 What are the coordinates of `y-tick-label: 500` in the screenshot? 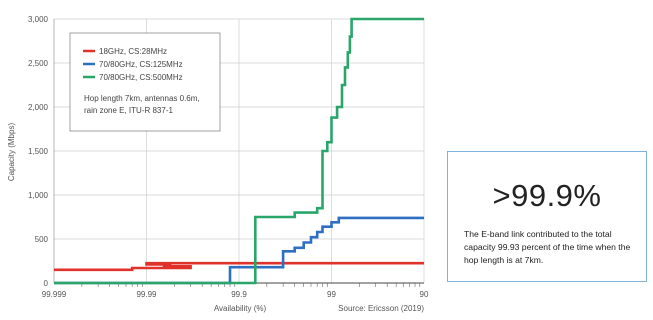 It's located at (42, 239).